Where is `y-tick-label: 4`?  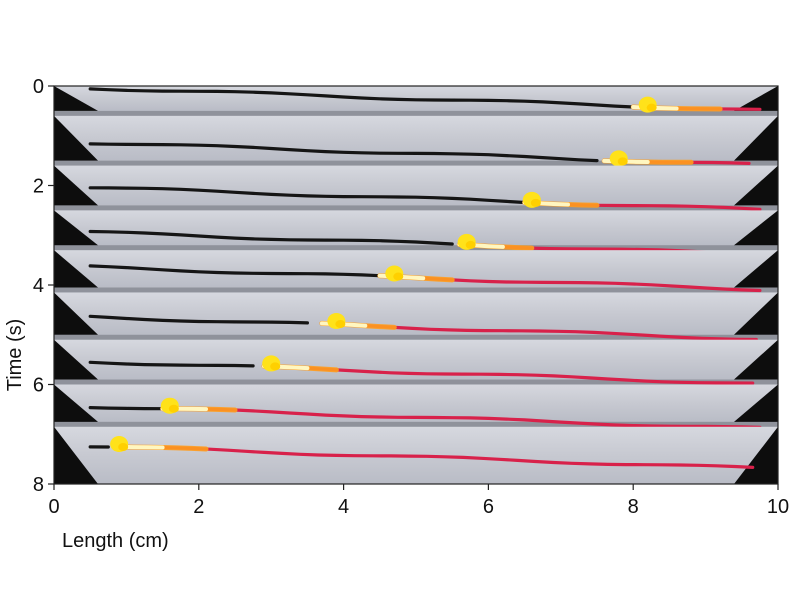 y-tick-label: 4 is located at coordinates (38, 286).